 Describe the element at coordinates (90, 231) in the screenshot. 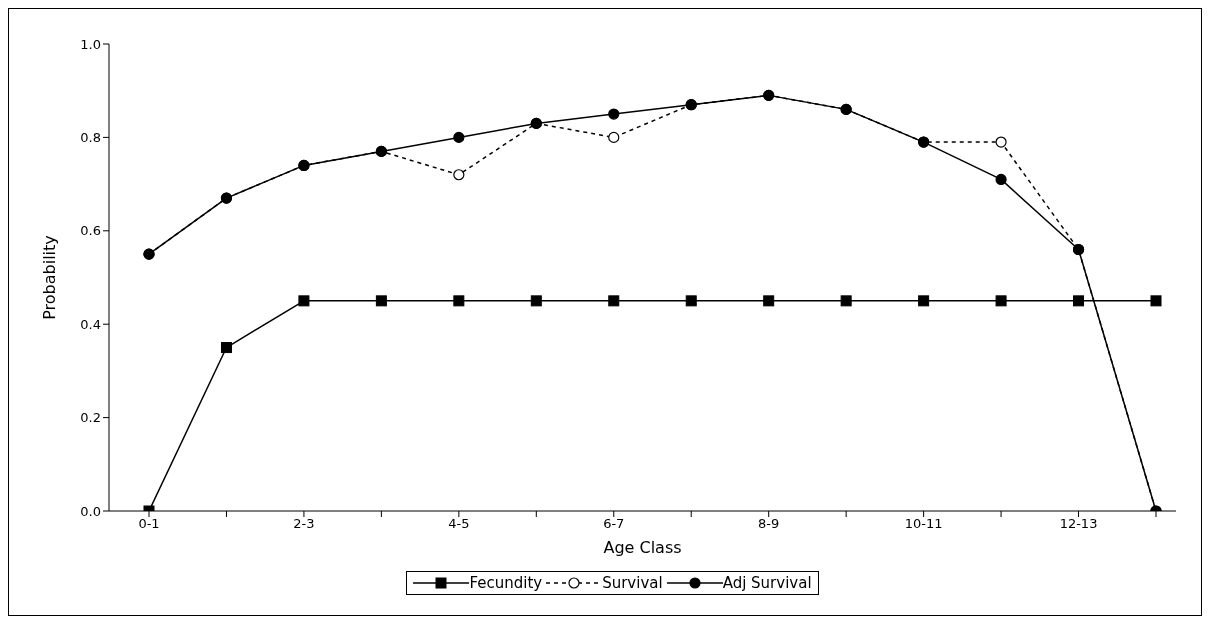

I see `y-tick-label: 0.6` at that location.